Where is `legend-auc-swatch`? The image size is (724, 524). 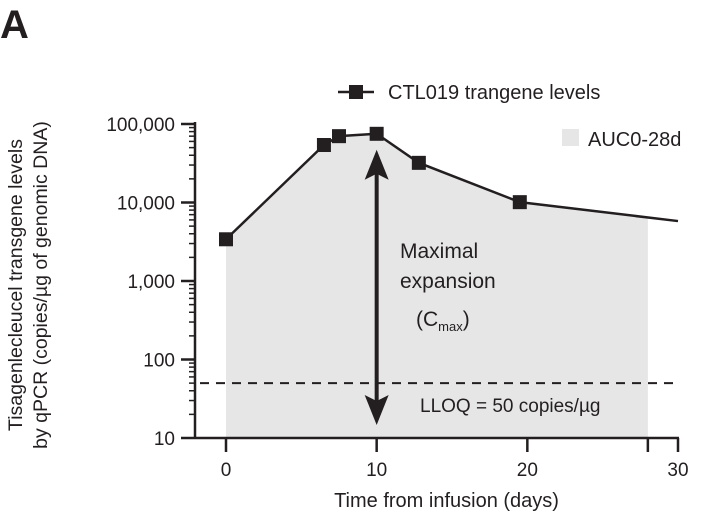 legend-auc-swatch is located at coordinates (570, 137).